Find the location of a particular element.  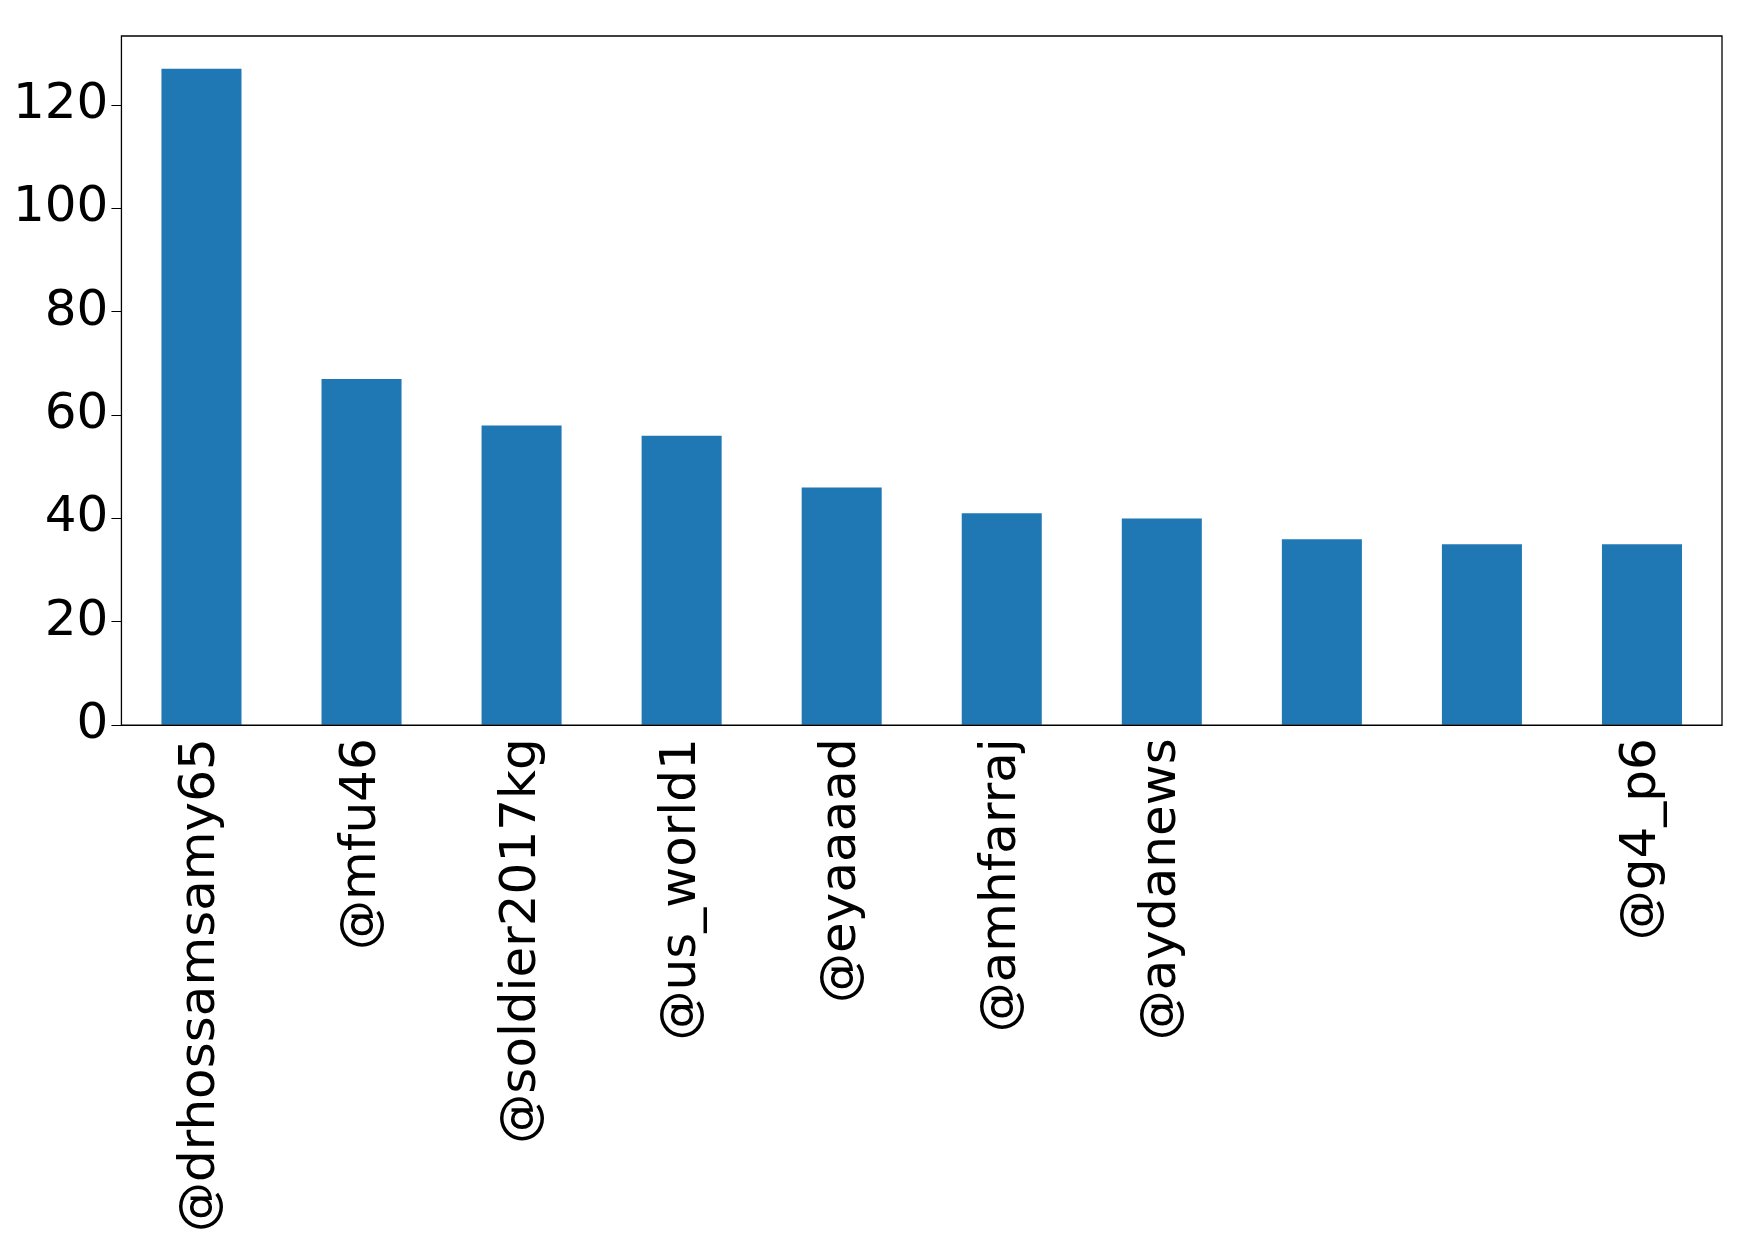

y-tick-label: 120 is located at coordinates (61, 100).